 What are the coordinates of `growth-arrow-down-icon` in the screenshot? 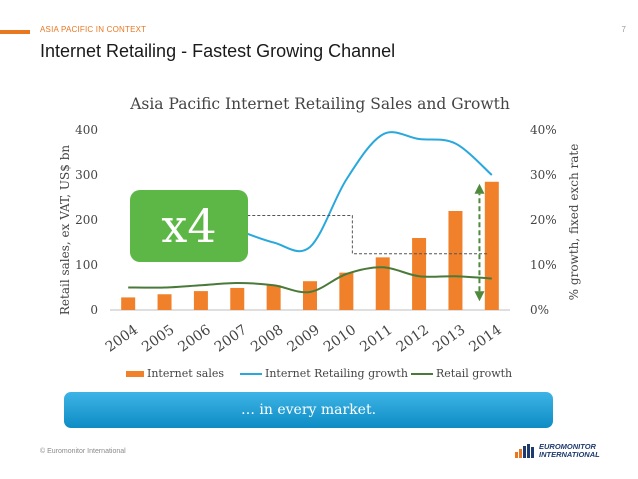 It's located at (479, 296).